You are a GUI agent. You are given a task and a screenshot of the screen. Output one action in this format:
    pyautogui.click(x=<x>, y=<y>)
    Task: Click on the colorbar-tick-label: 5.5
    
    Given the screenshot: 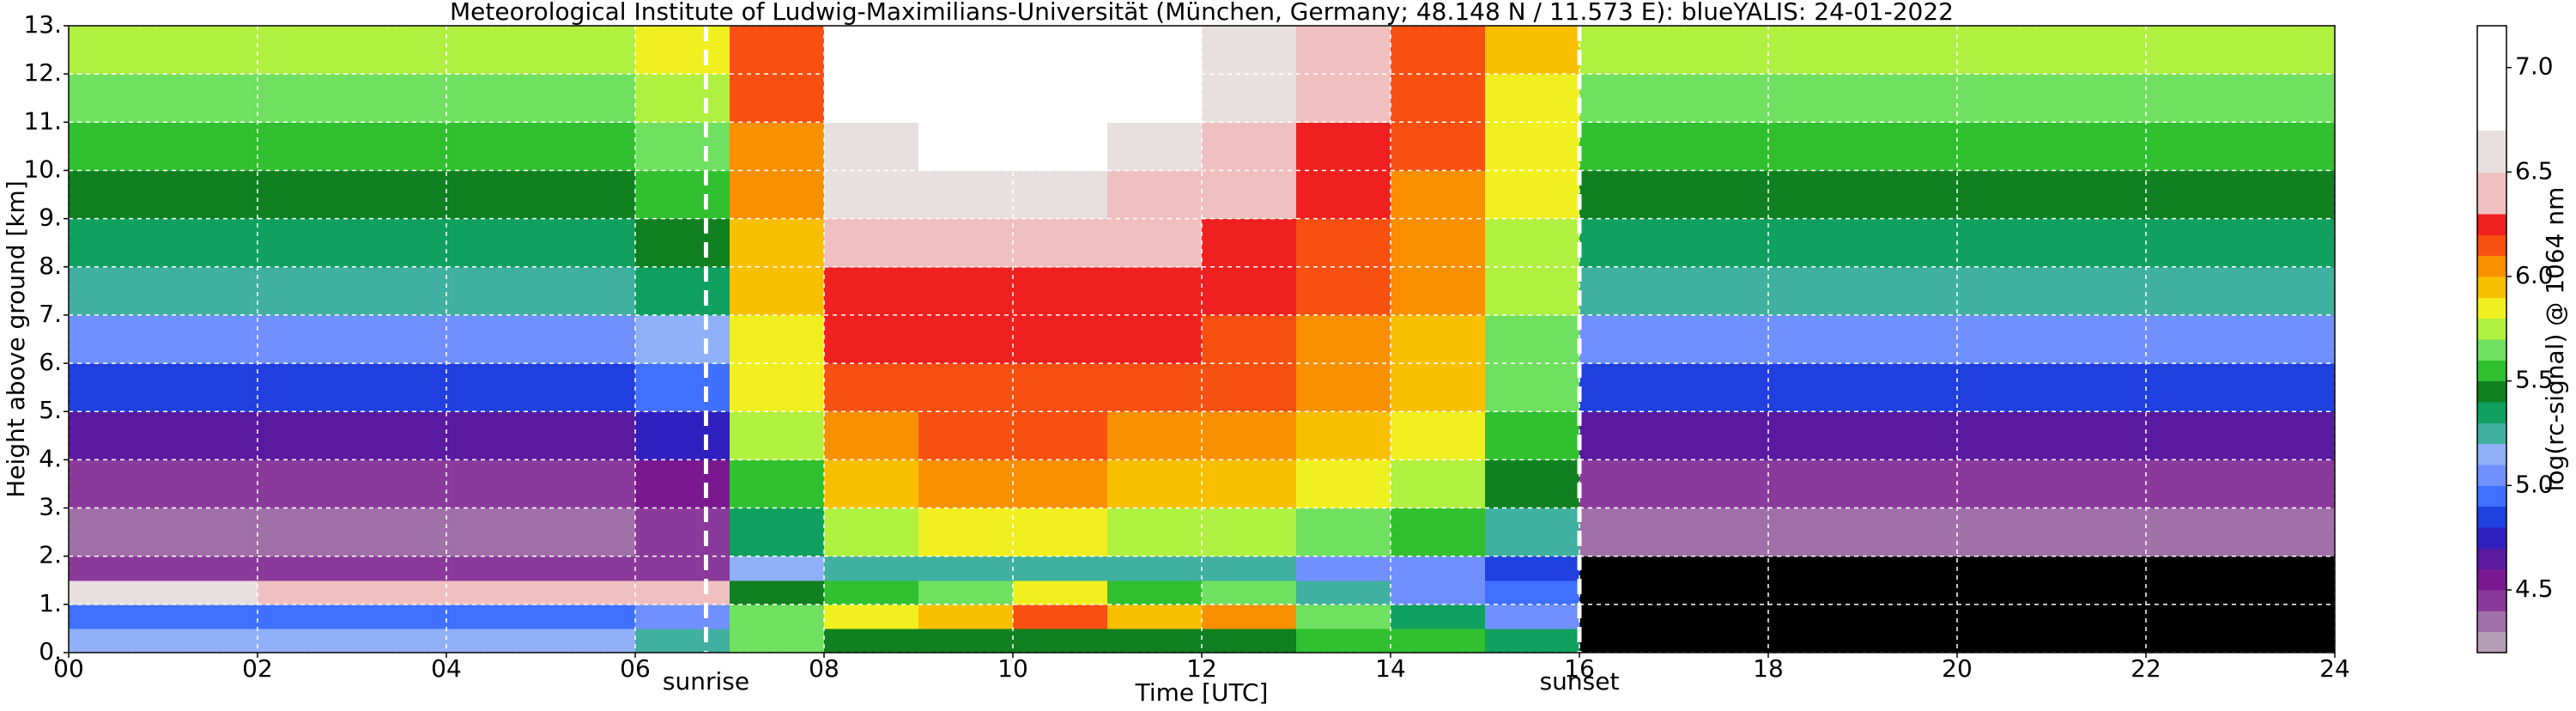 What is the action you would take?
    pyautogui.click(x=2534, y=380)
    